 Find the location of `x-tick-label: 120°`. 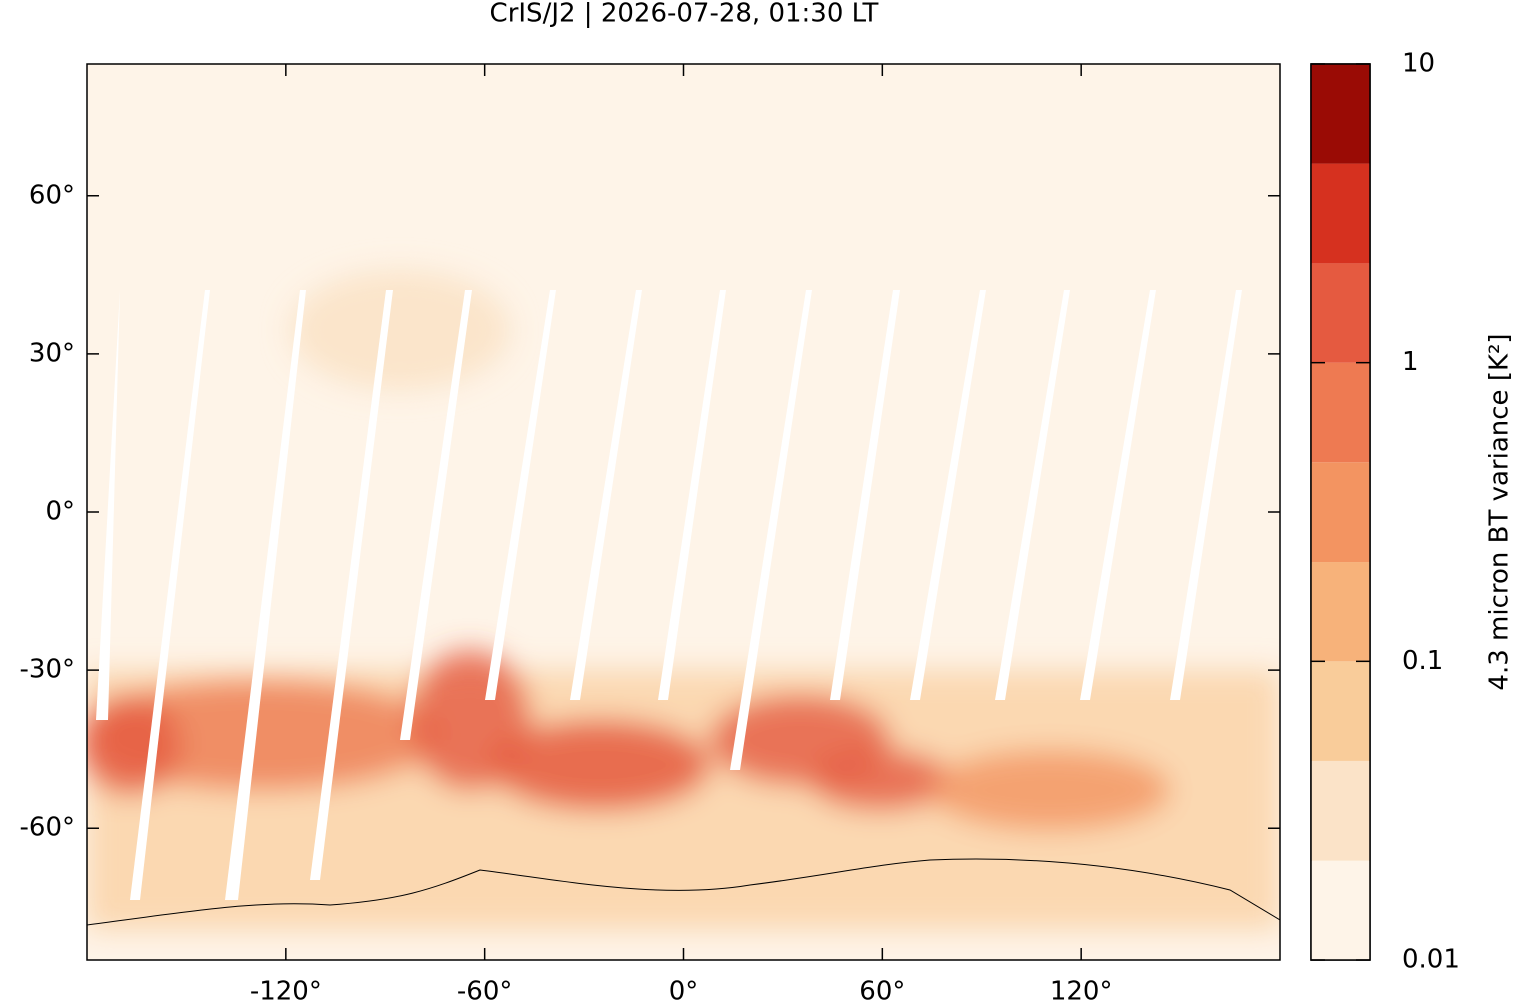

x-tick-label: 120° is located at coordinates (1081, 989).